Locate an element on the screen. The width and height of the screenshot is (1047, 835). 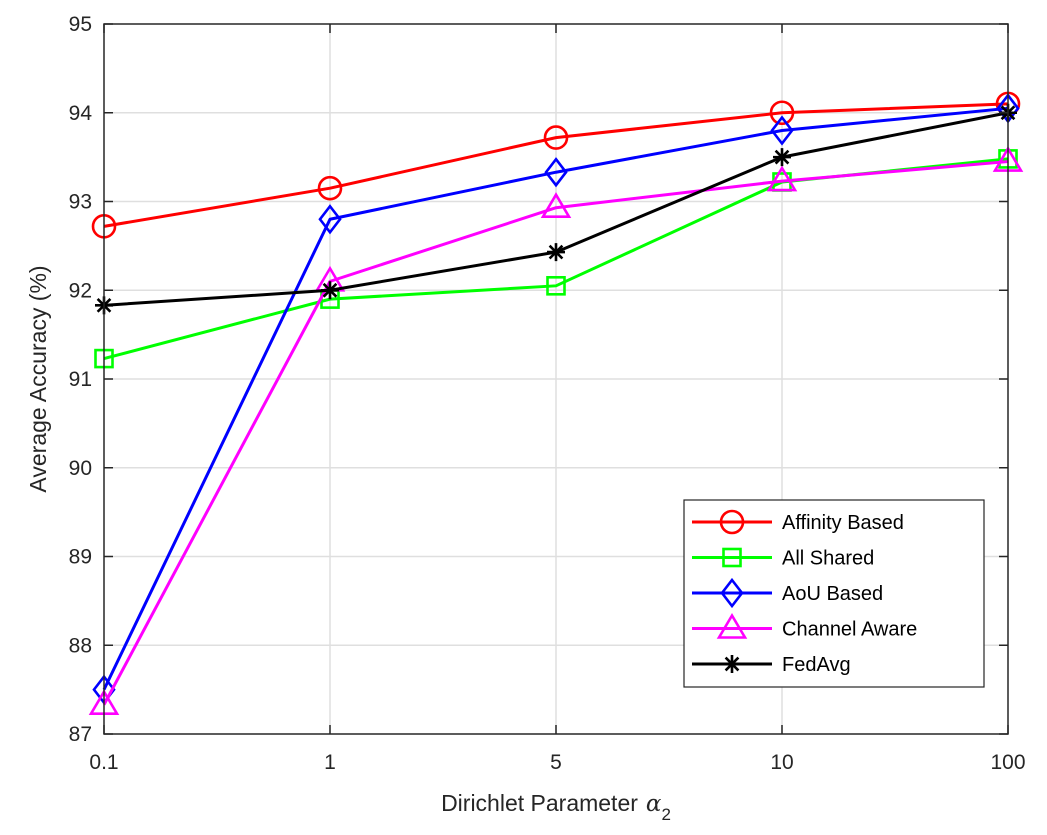
y-tick-label: 90 is located at coordinates (80, 468).